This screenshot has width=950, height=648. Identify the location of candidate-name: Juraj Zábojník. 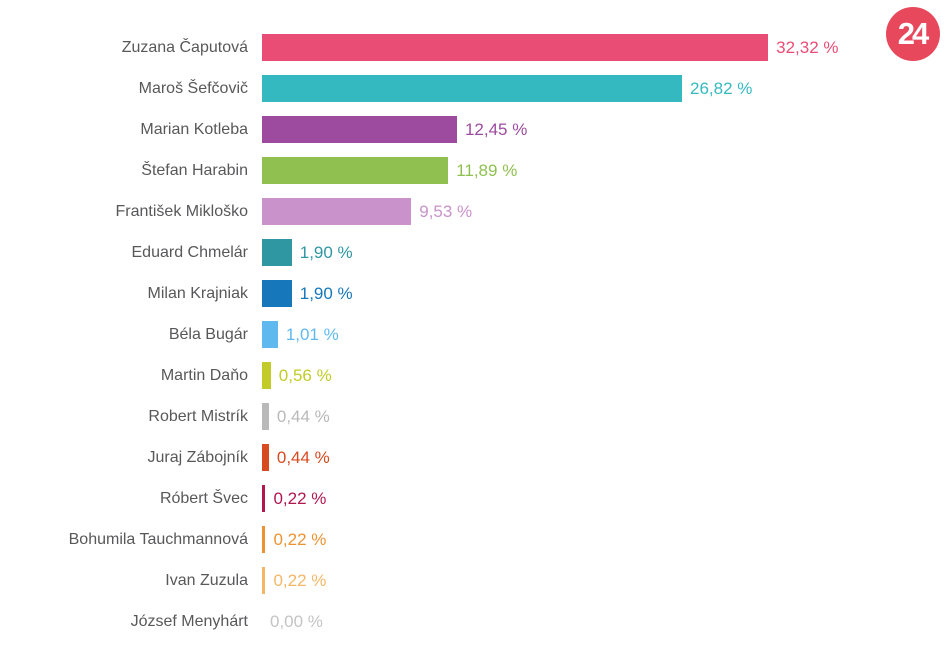
(198, 457).